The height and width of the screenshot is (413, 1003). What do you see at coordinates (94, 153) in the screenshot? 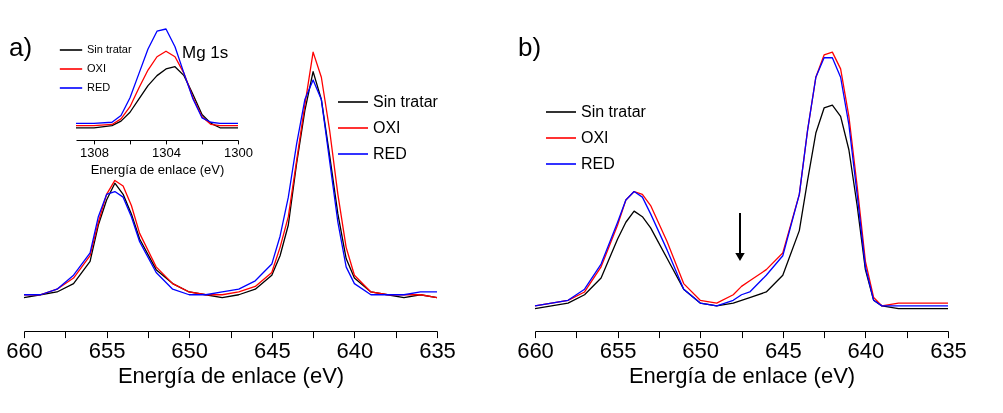
I see `x-tick-label: 1308` at bounding box center [94, 153].